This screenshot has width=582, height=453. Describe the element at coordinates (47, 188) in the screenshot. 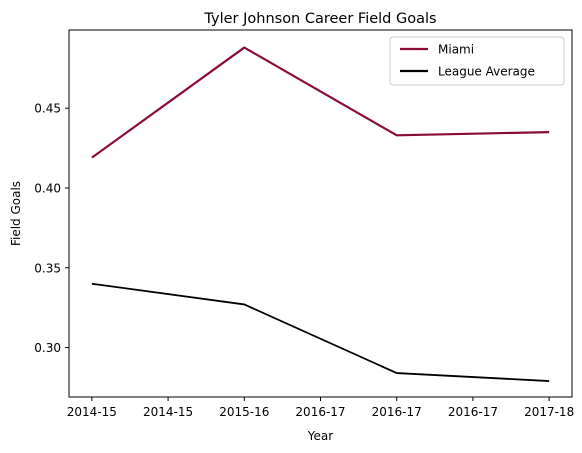

I see `y-tick-label: 0.40` at that location.